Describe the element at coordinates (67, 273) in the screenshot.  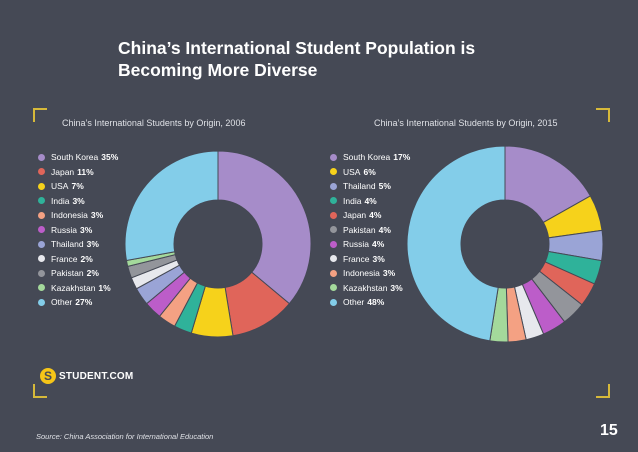
I see `legend-label: Pakistan` at that location.